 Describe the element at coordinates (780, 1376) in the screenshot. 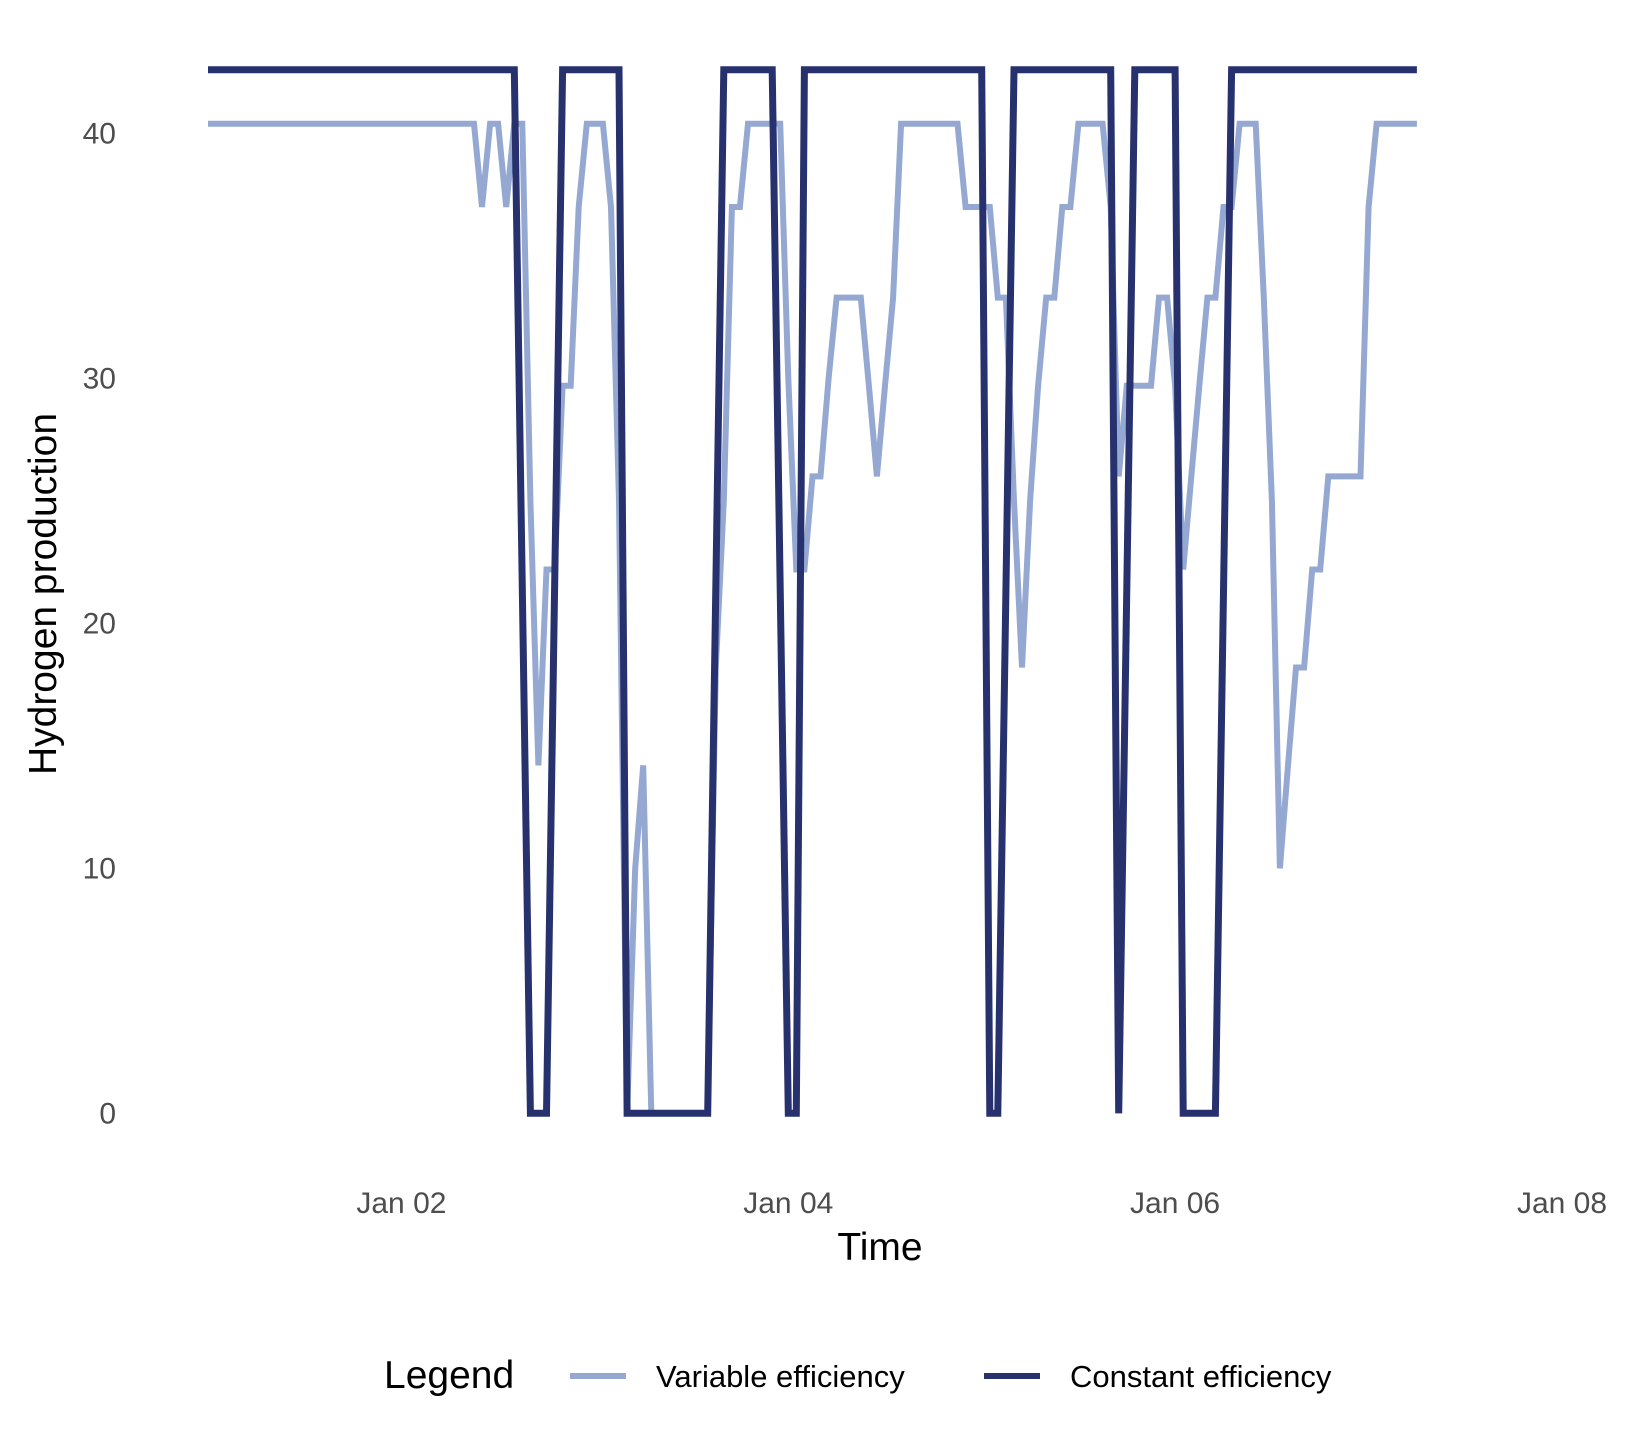

I see `legend-label-variable-efficiency: Variable efficiency` at that location.